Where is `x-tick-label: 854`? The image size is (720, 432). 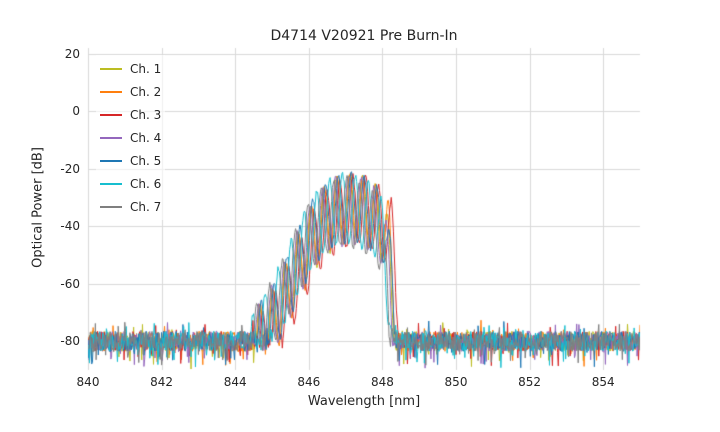 x-tick-label: 854 is located at coordinates (603, 382).